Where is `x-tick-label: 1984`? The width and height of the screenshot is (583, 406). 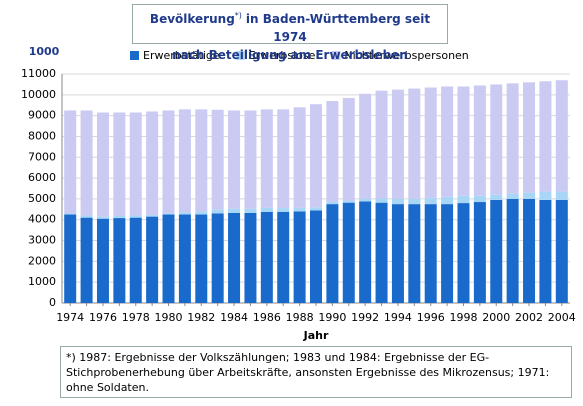
x-tick-label: 1984 is located at coordinates (234, 317).